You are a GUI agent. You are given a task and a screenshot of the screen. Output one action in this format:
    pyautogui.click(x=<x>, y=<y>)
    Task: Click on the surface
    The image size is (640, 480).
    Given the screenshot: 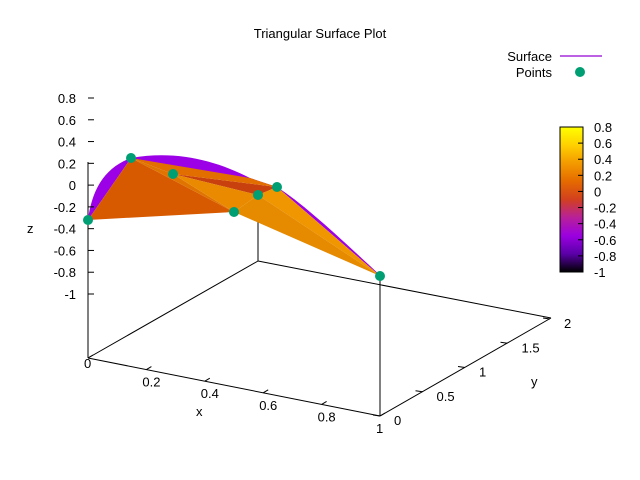 What is the action you would take?
    pyautogui.click(x=235, y=216)
    